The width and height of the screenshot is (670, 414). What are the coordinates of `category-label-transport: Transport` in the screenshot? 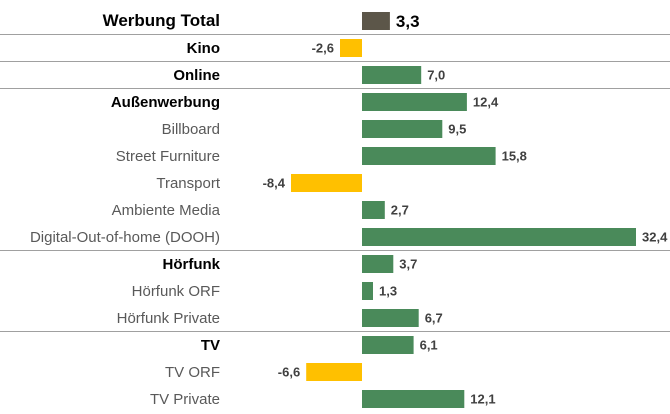 It's located at (188, 183).